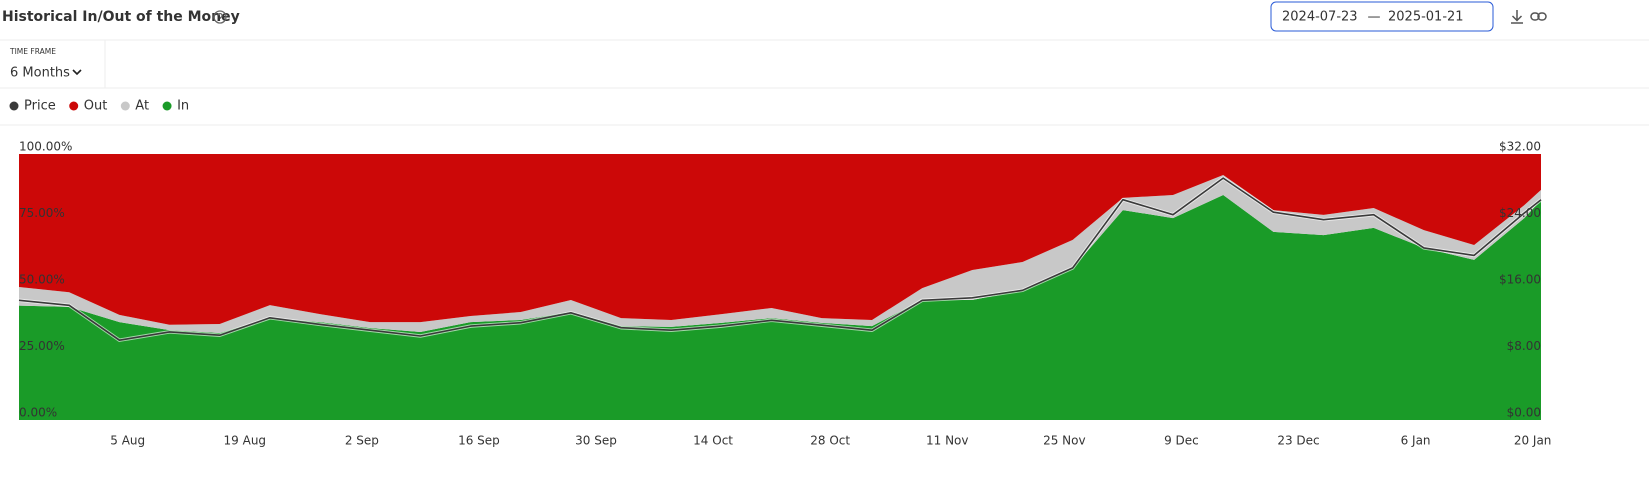 This screenshot has height=477, width=1649. What do you see at coordinates (1520, 147) in the screenshot?
I see `y2-tick-label: $32.00` at bounding box center [1520, 147].